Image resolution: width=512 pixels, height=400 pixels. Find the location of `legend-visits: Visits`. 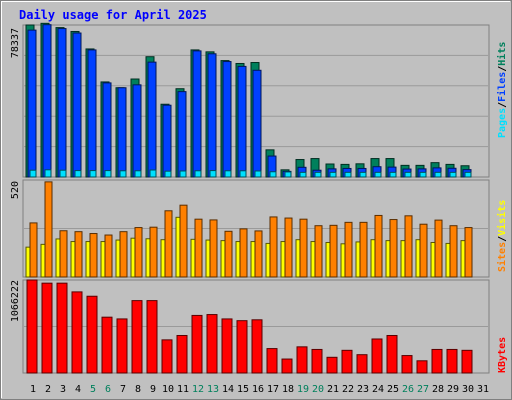

legend-visits: Visits is located at coordinates (502, 218).